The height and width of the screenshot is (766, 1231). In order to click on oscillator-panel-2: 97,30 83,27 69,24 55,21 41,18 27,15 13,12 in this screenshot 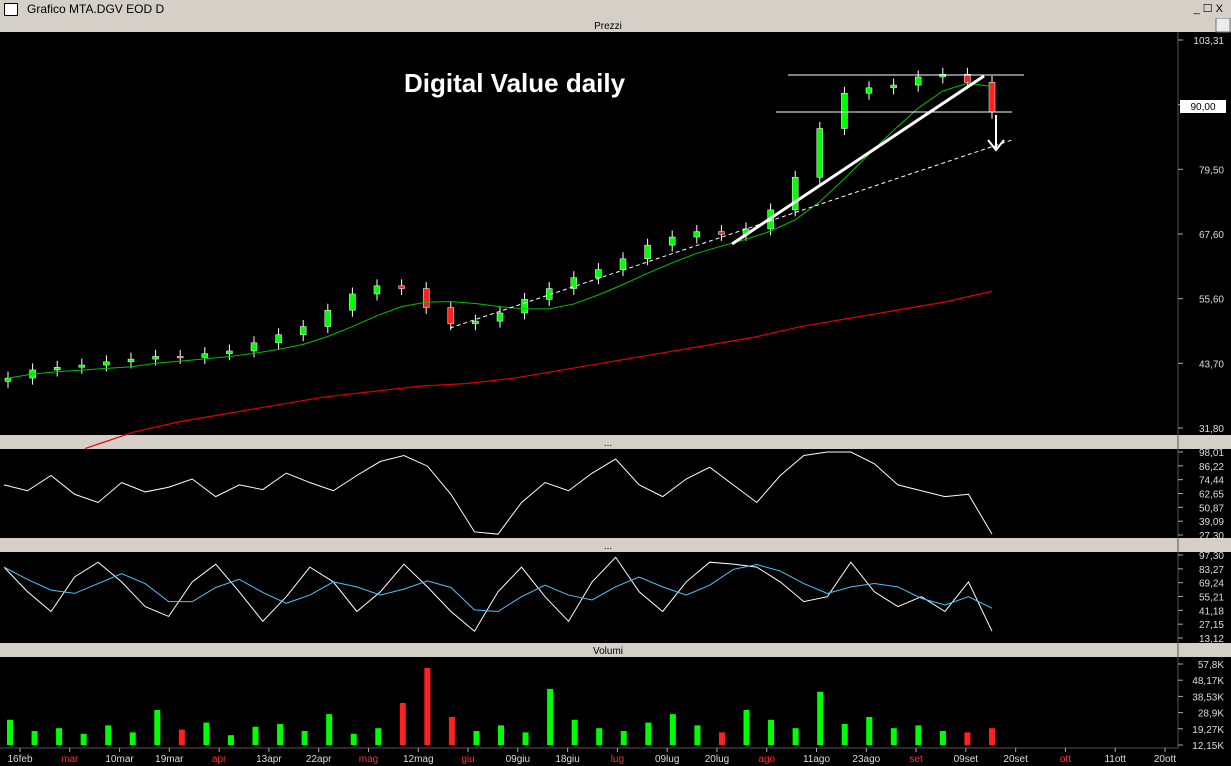, I will do `click(613, 598)`.